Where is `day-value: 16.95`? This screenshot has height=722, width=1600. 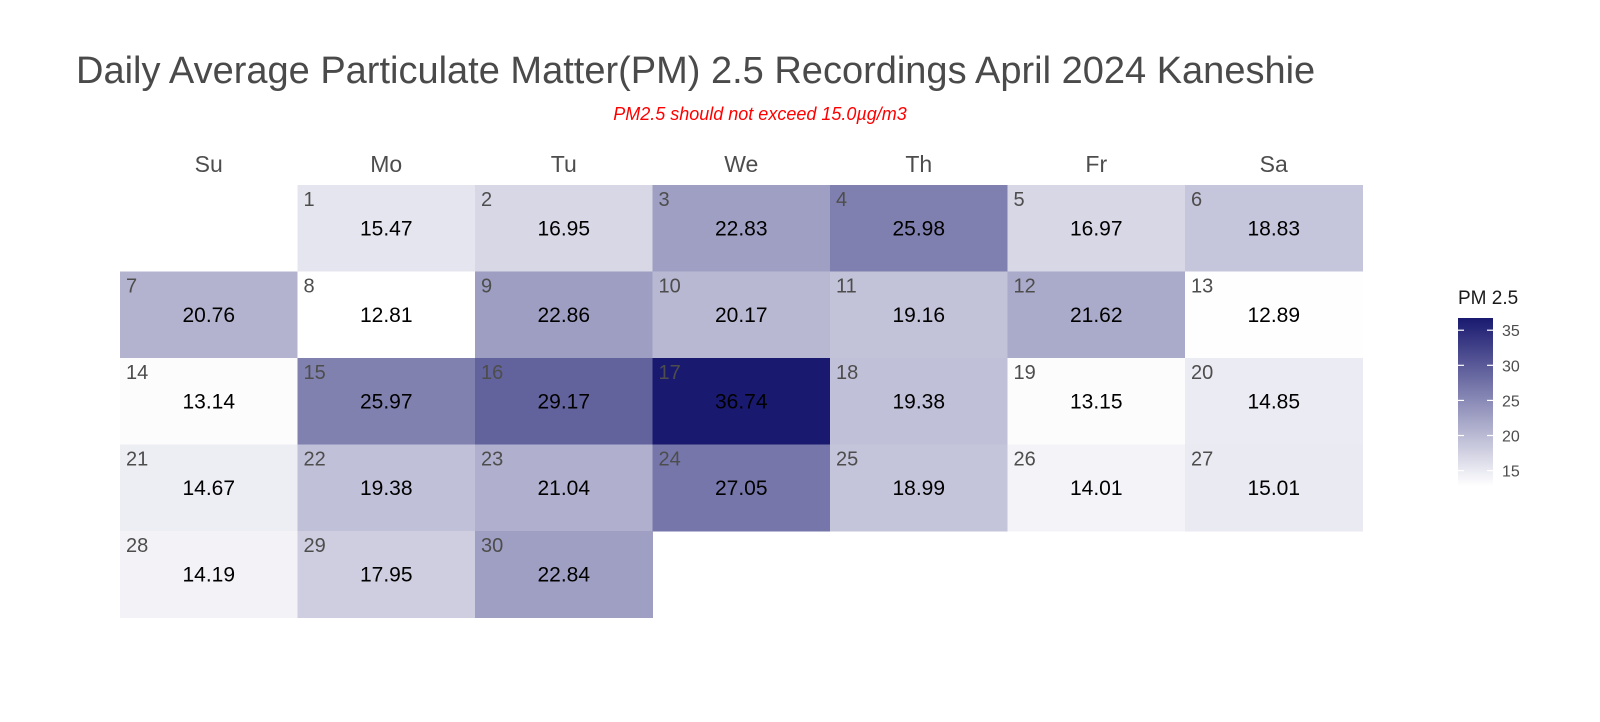 day-value: 16.95 is located at coordinates (563, 228).